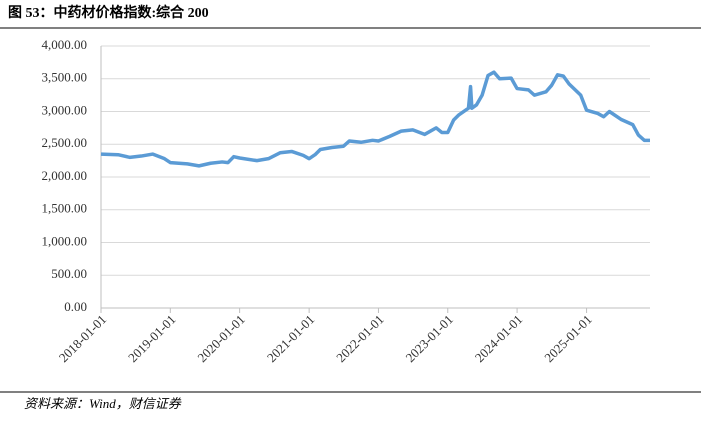 The height and width of the screenshot is (421, 701). What do you see at coordinates (83, 339) in the screenshot?
I see `x-tick-label: 2018-01-01` at bounding box center [83, 339].